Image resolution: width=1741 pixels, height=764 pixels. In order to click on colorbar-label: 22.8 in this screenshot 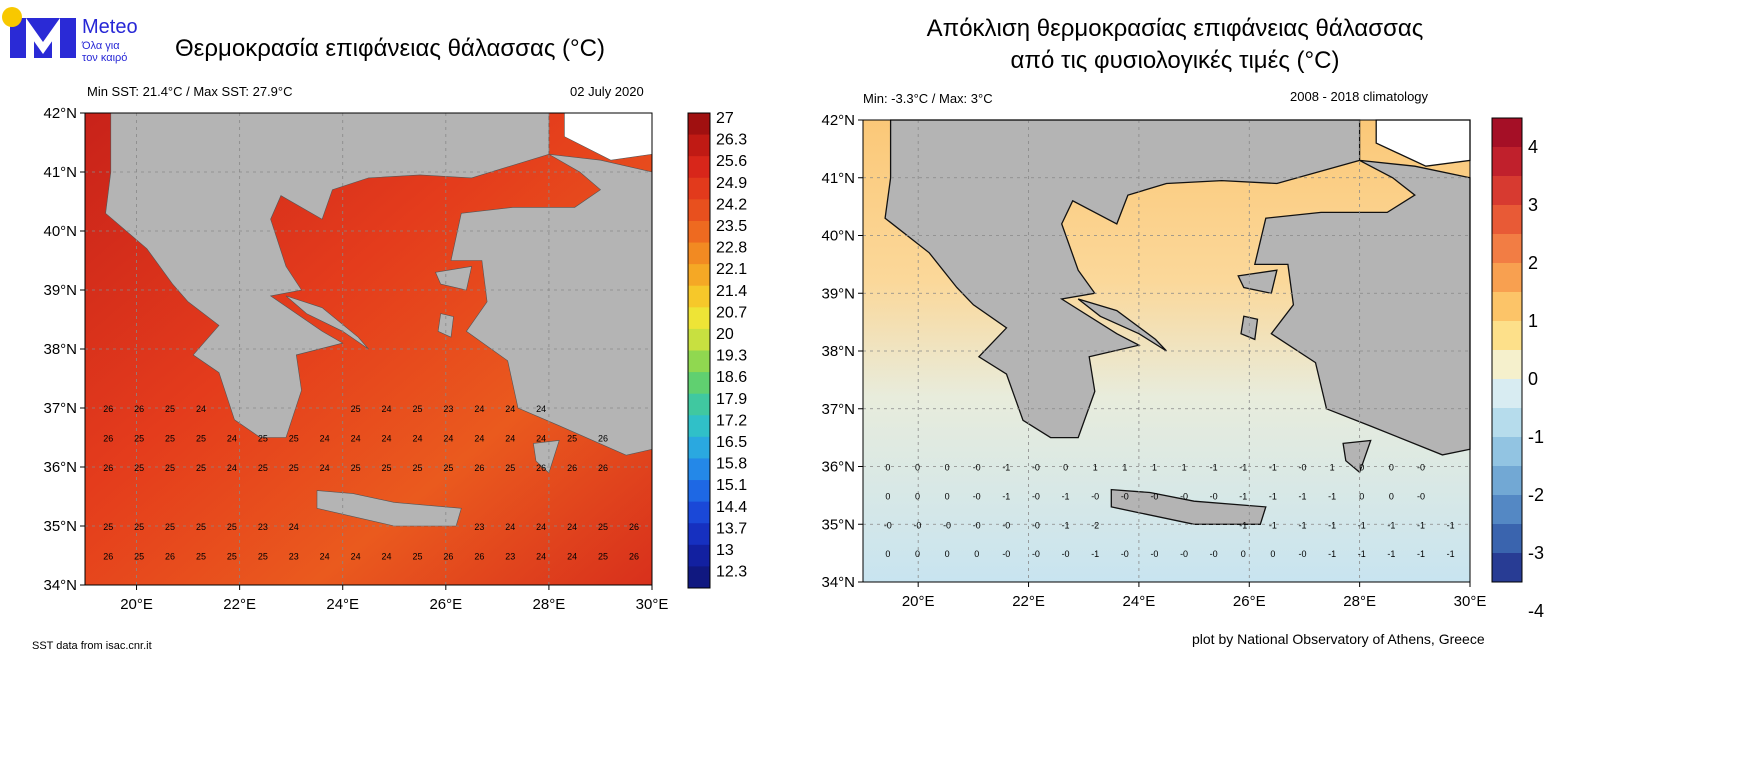, I will do `click(731, 248)`.